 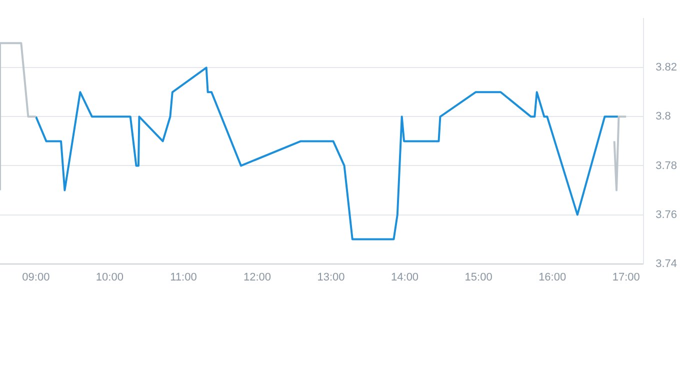 I want to click on y-tick-label: 3.78, so click(x=667, y=166).